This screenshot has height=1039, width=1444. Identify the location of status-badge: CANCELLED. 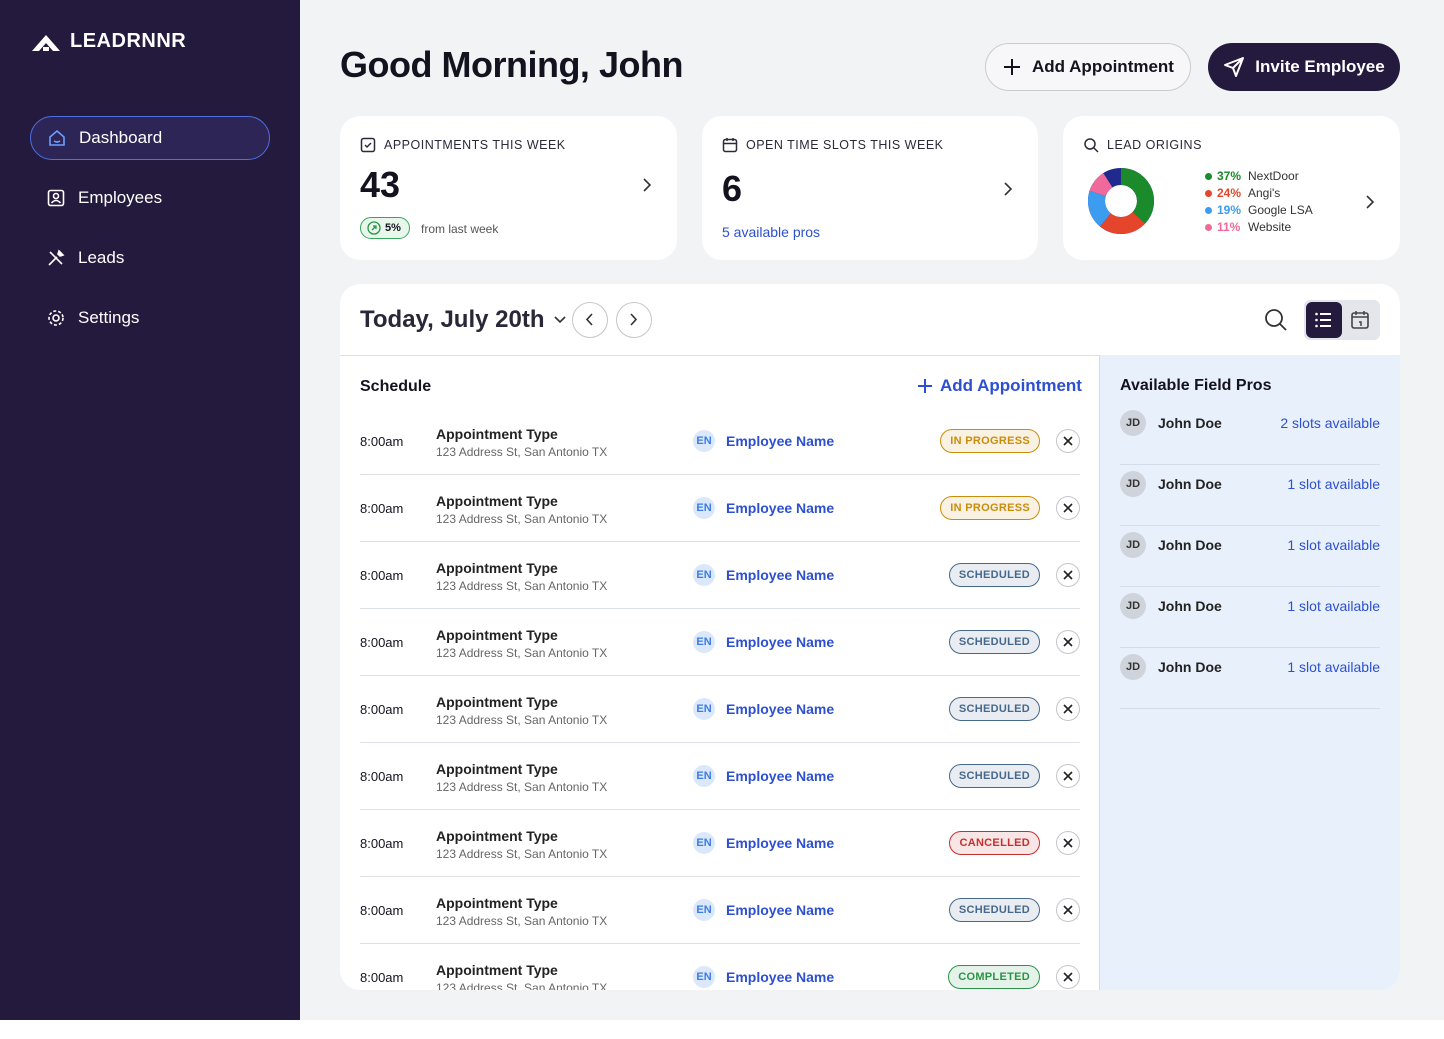
(994, 843).